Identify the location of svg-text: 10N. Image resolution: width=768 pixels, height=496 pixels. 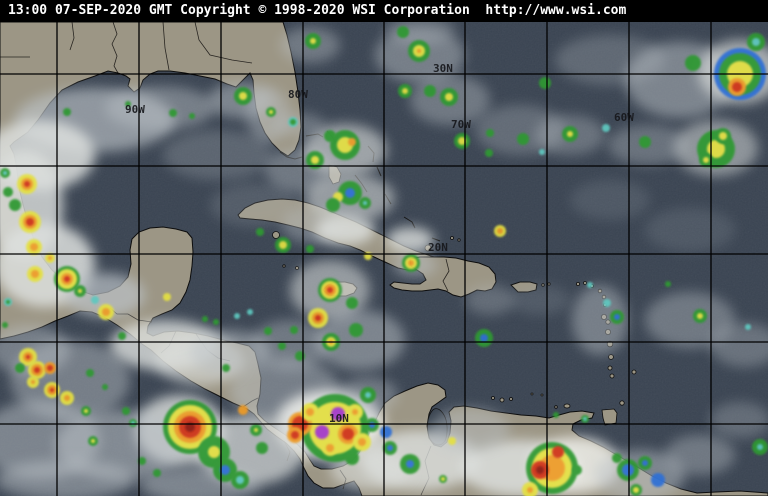
(339, 418).